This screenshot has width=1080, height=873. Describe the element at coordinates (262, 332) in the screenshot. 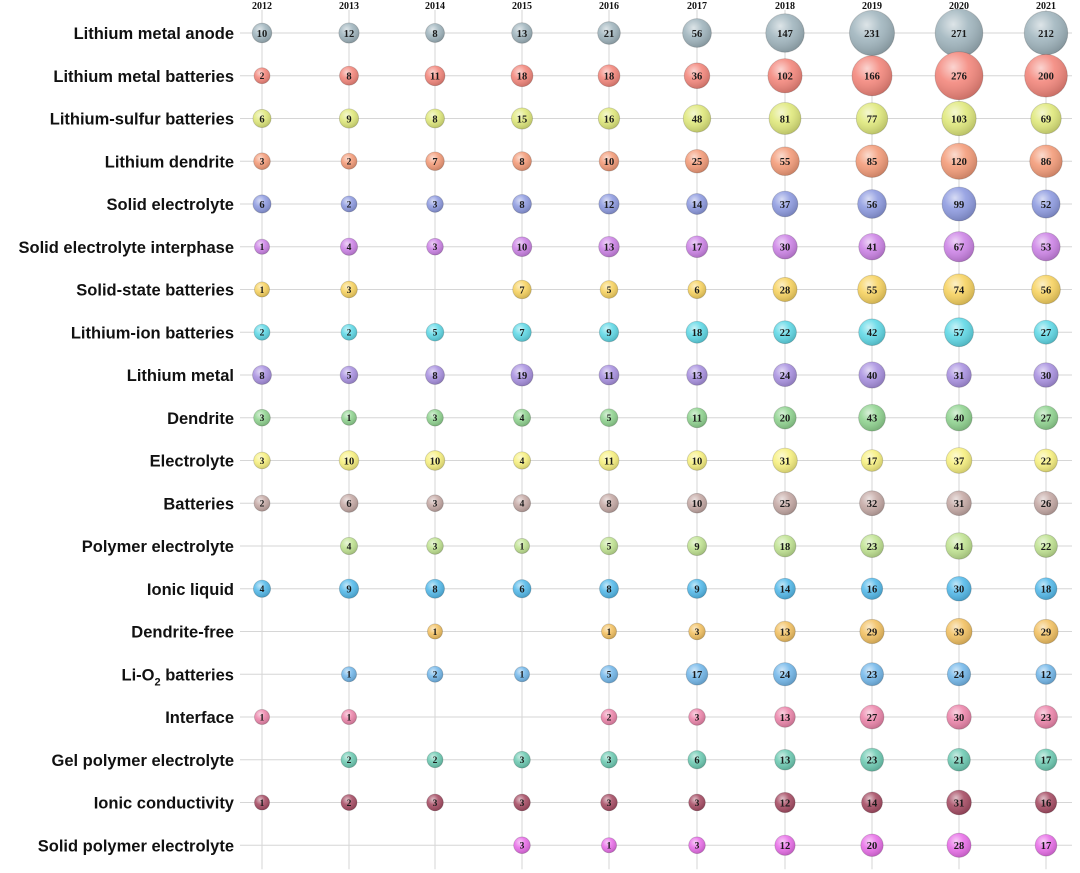

I see `bubble-lithium-ion-batteries-2012: 2` at that location.